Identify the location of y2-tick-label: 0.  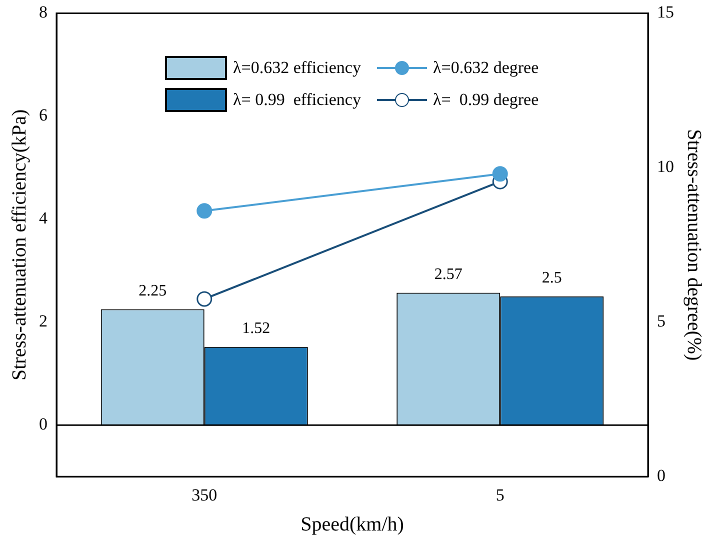
(661, 476).